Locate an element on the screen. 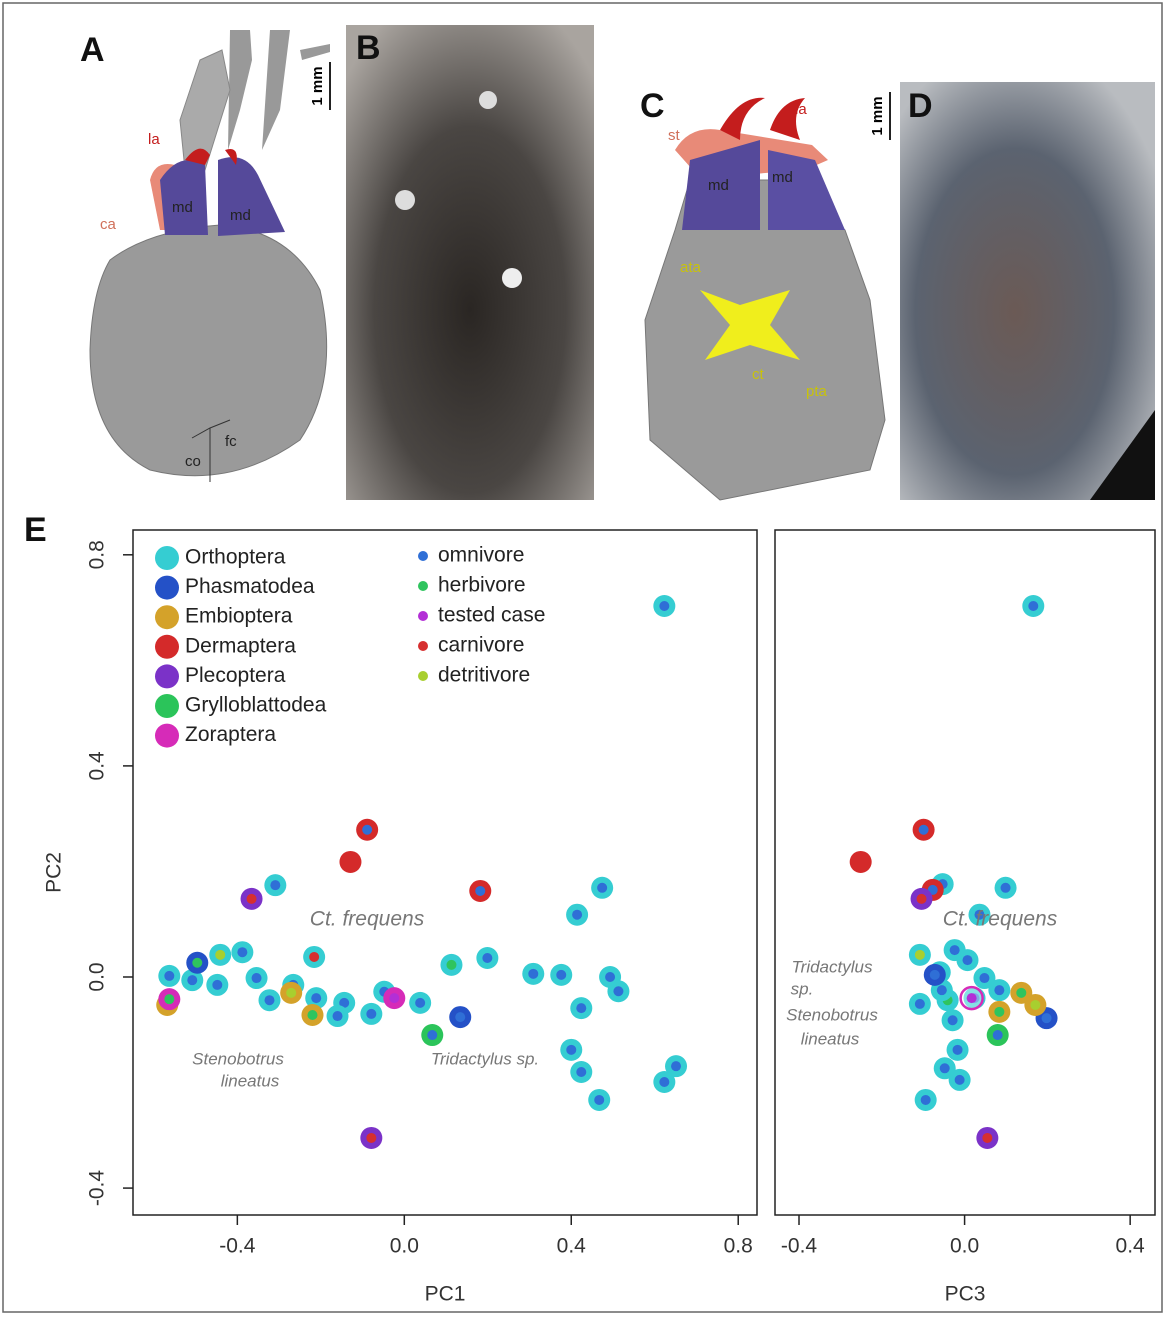 This screenshot has height=1320, width=1165. y-tick-label: 0.8 is located at coordinates (97, 554).